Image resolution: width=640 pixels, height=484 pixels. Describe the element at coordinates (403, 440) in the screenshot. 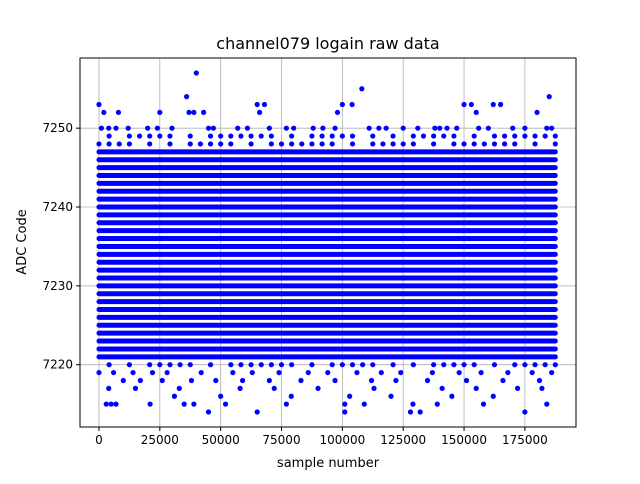

I see `x-tick-label: 125000` at that location.